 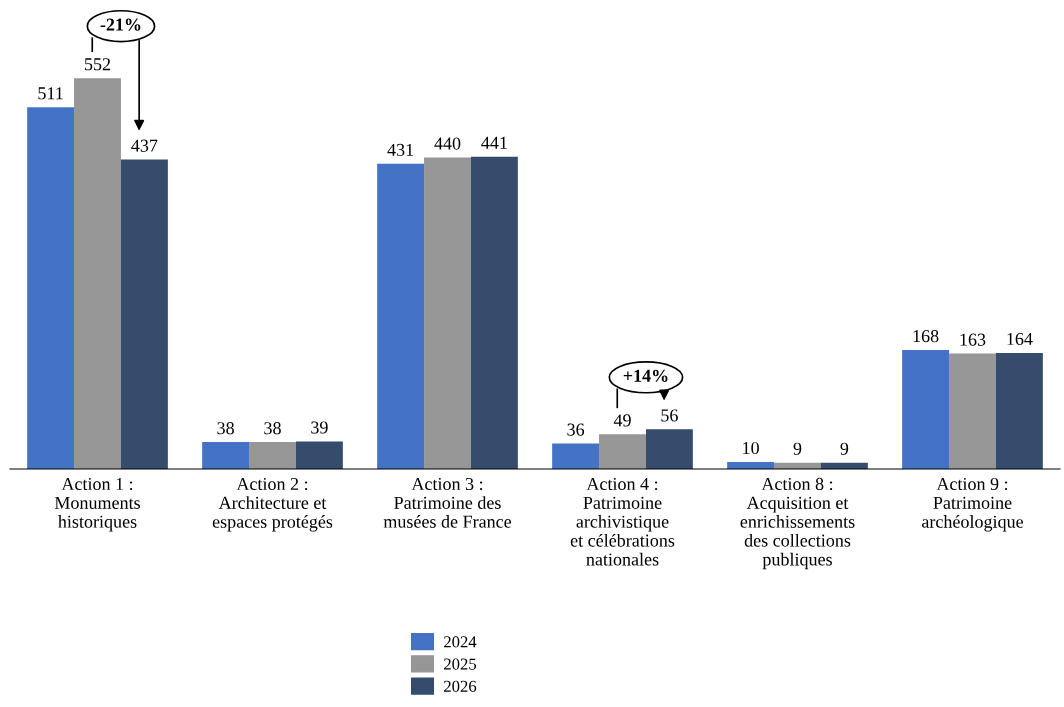 What do you see at coordinates (973, 504) in the screenshot?
I see `x-tick-label: Action 9 : Patrimoine archéologique` at bounding box center [973, 504].